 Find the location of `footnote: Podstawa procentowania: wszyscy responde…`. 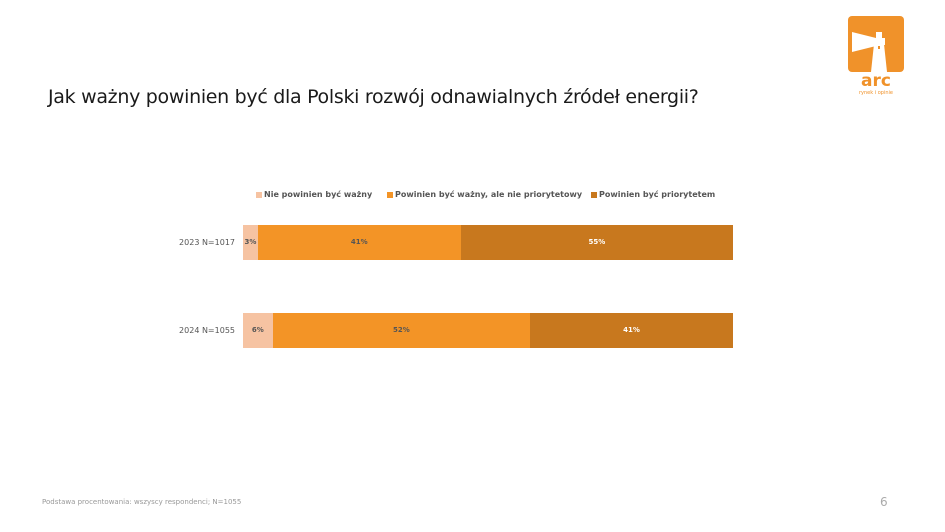

footnote: Podstawa procentowania: wszyscy responde… is located at coordinates (142, 502).